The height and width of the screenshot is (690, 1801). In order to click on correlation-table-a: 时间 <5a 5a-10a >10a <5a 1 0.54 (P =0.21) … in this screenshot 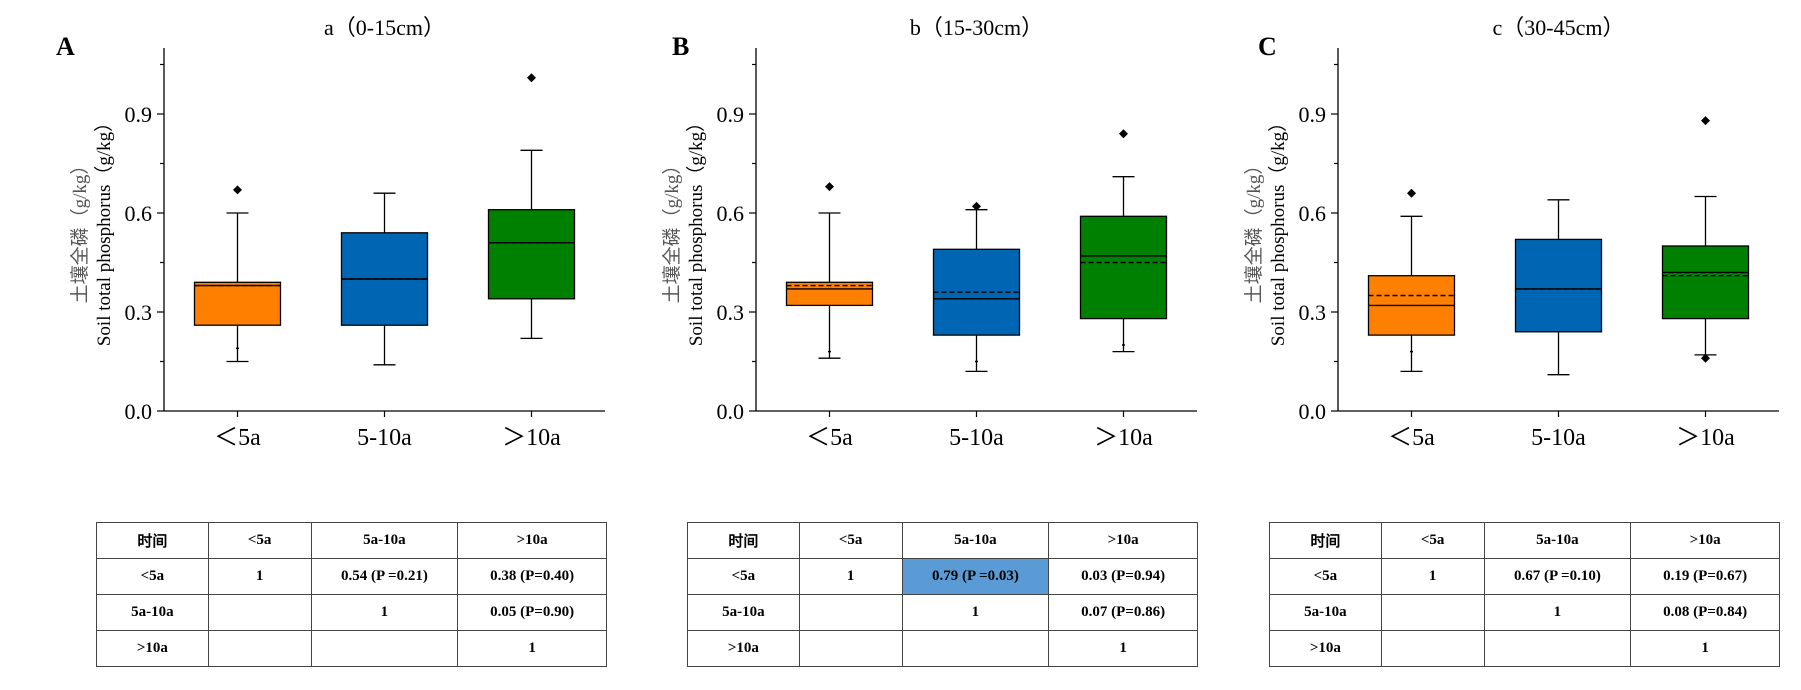, I will do `click(351, 594)`.